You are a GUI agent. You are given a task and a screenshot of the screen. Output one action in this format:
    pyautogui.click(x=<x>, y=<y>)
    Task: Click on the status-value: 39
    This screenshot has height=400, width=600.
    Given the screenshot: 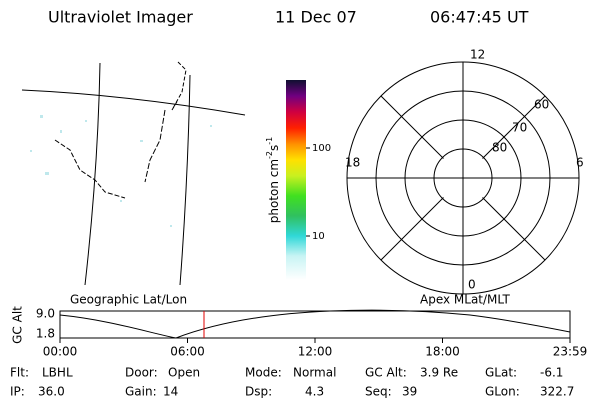 What is the action you would take?
    pyautogui.click(x=409, y=392)
    